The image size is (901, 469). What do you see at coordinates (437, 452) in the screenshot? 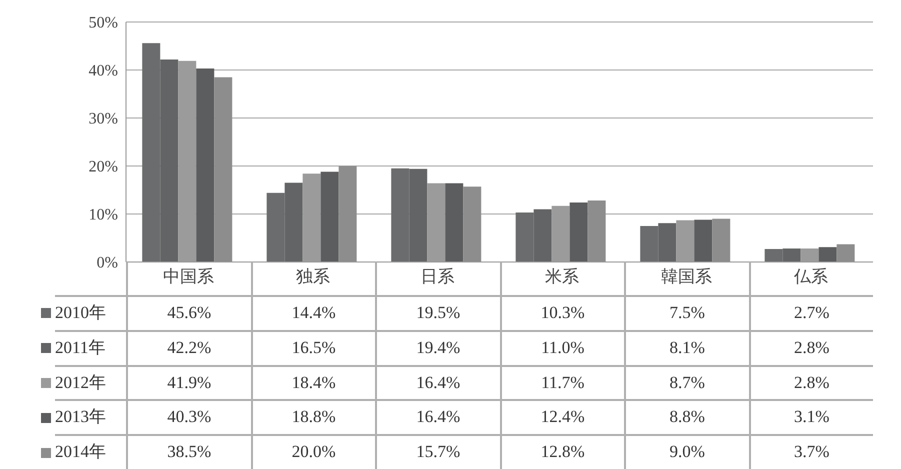
I see `data-label: 15.7%` at bounding box center [437, 452].